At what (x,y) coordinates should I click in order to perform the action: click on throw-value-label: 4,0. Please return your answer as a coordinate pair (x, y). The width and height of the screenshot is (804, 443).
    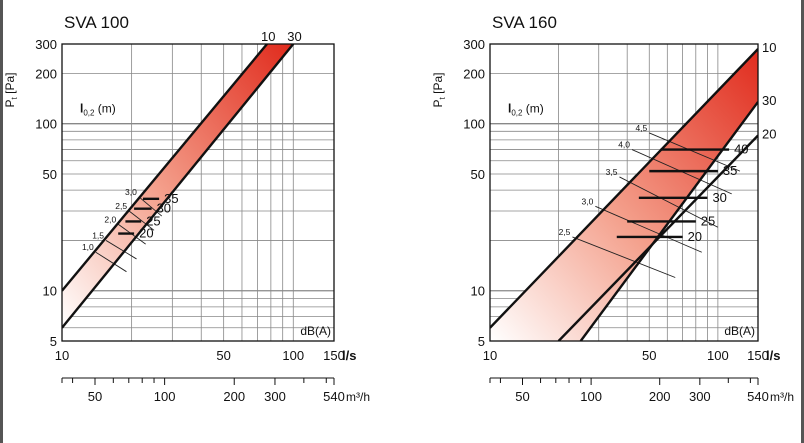
    Looking at the image, I should click on (624, 145).